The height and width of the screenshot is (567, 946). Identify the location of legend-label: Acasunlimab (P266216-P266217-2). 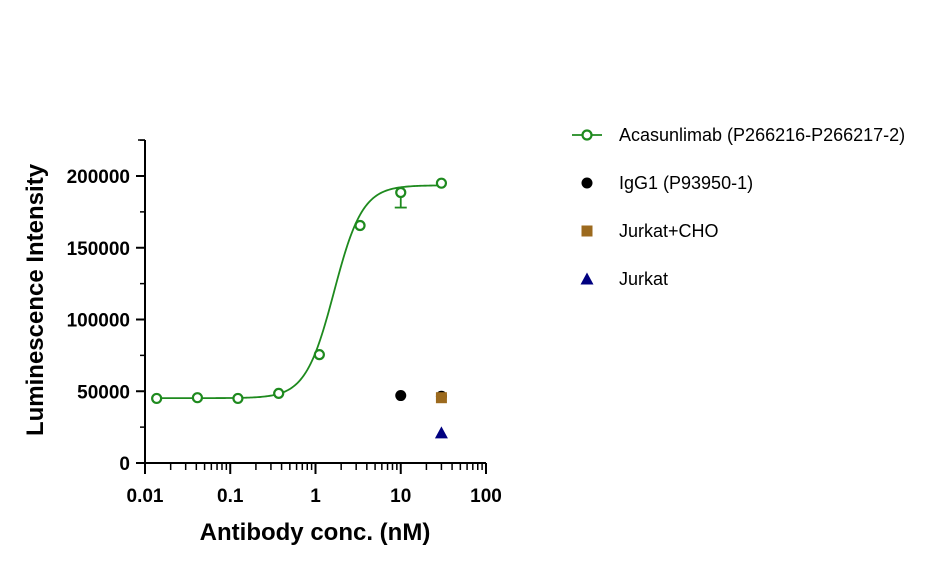
(762, 135).